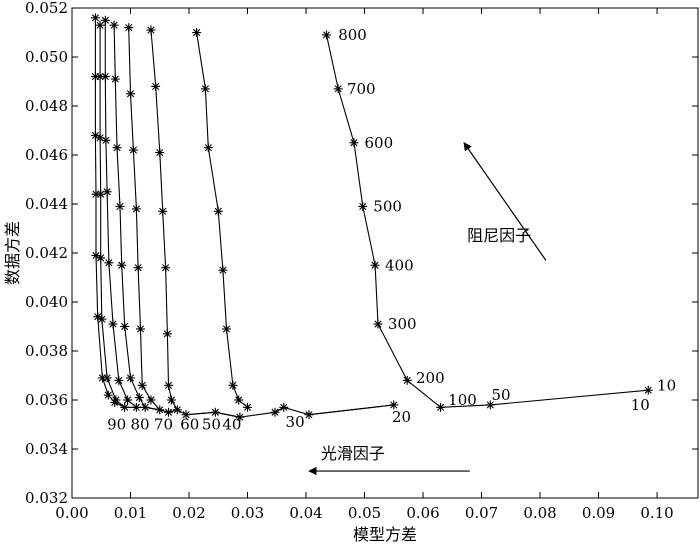  Describe the element at coordinates (46, 204) in the screenshot. I see `y-tick-label: 0.044` at that location.